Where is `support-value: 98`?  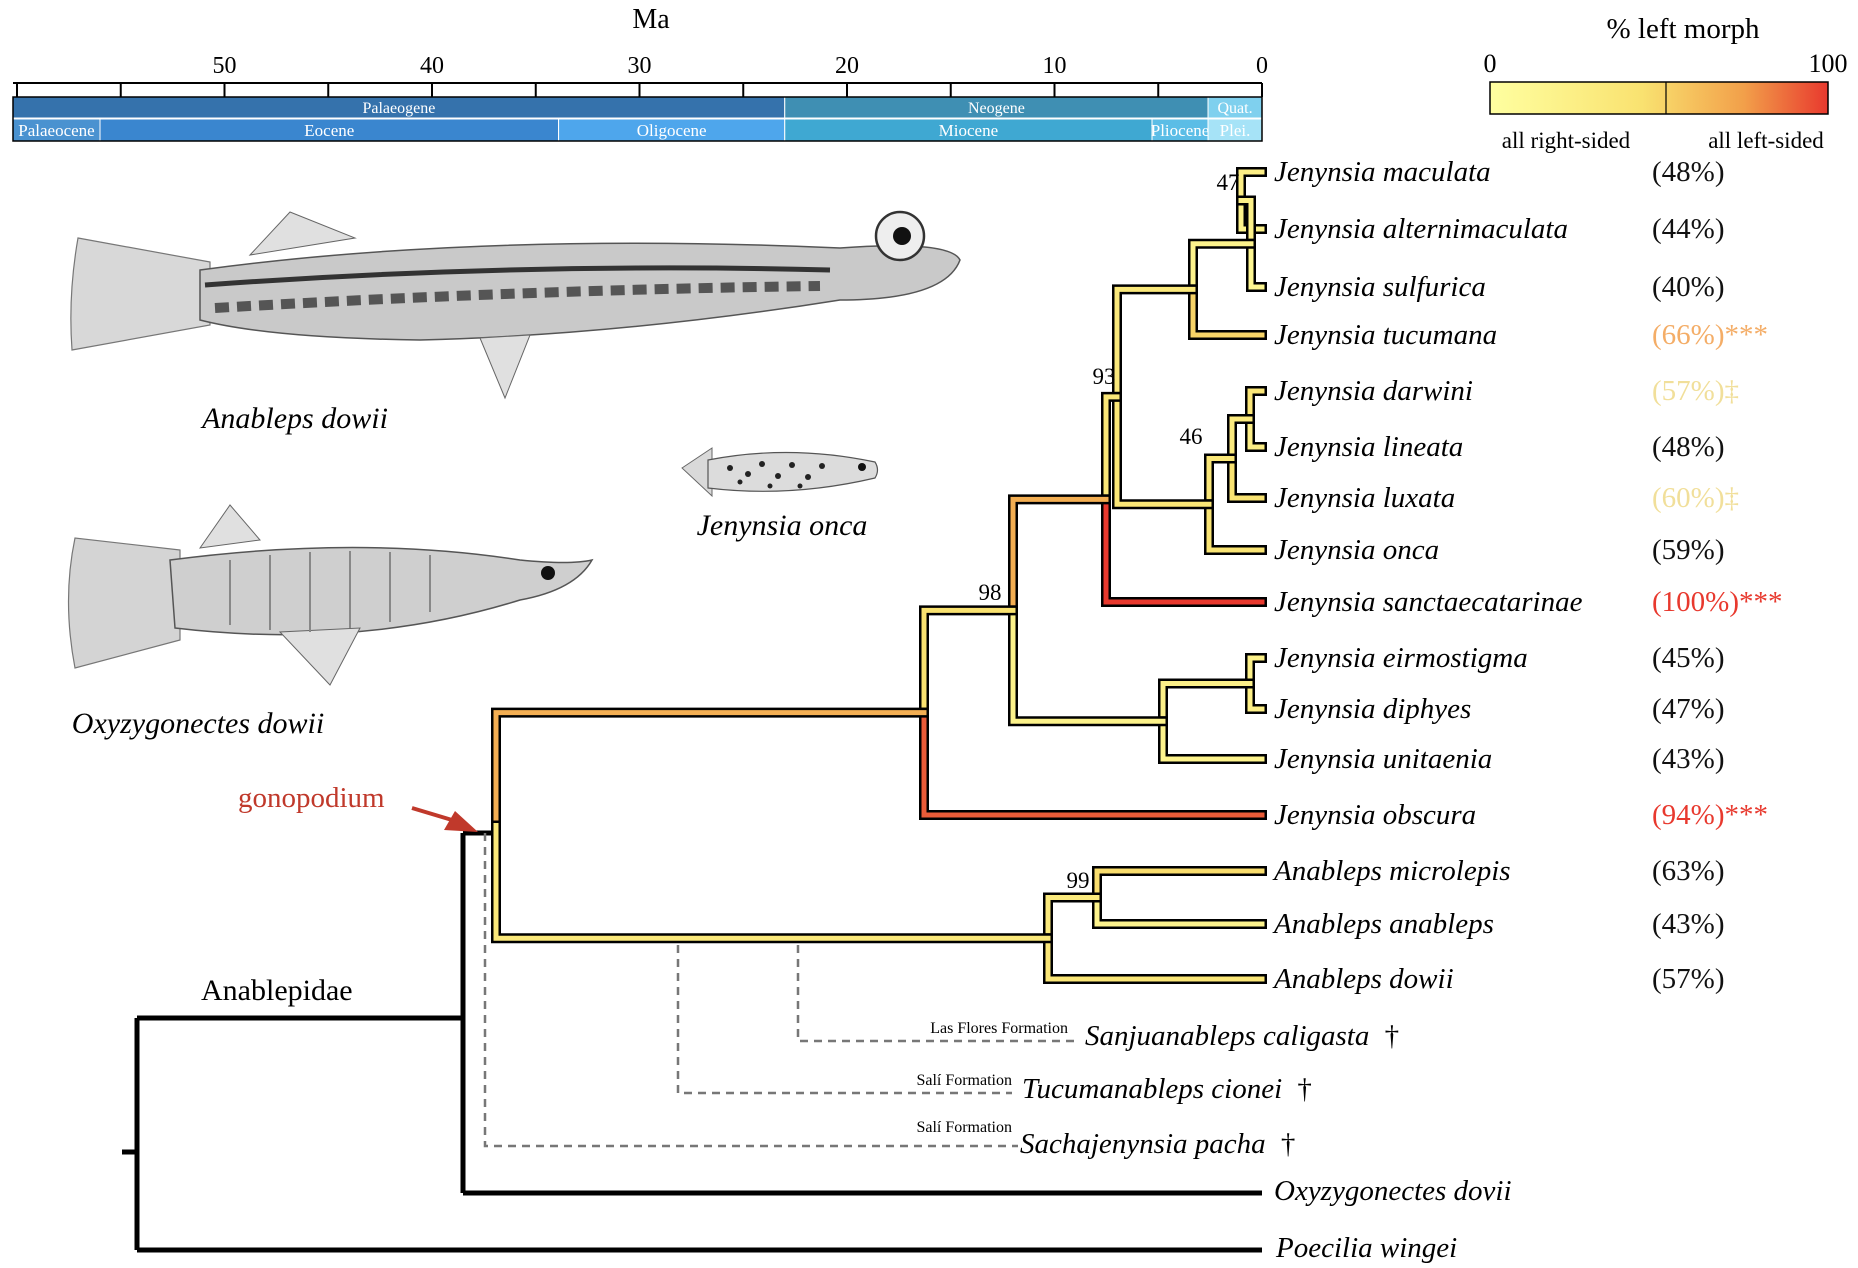
support-value: 98 is located at coordinates (990, 592).